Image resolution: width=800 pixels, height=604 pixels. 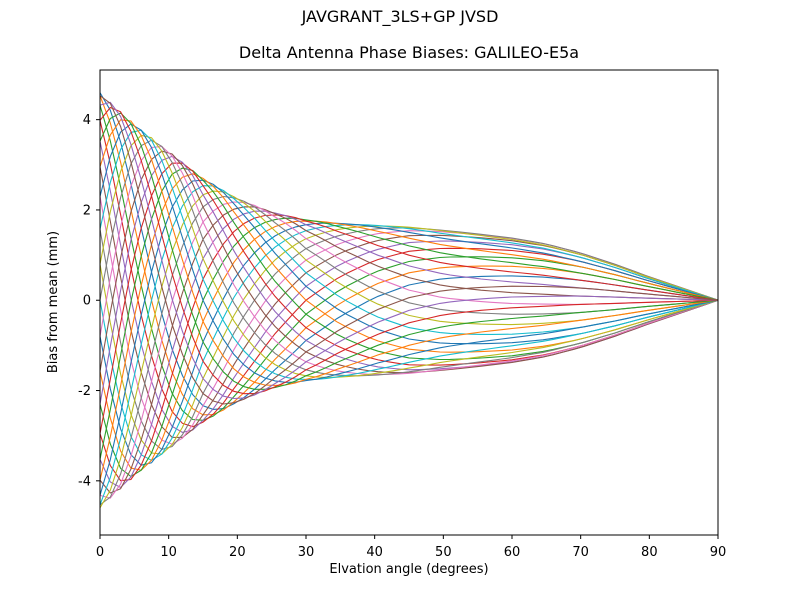 I want to click on y-tick-label: -2, so click(x=84, y=391).